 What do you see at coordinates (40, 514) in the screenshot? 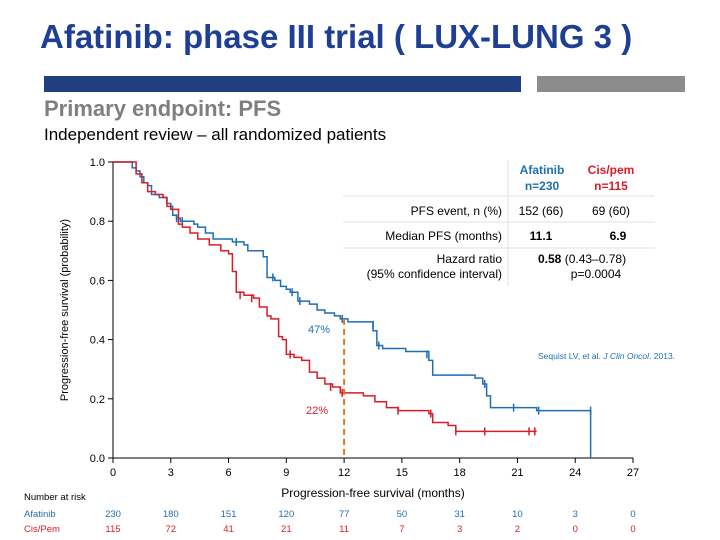
I see `risk-row-afatinib-label: Afatinib` at bounding box center [40, 514].